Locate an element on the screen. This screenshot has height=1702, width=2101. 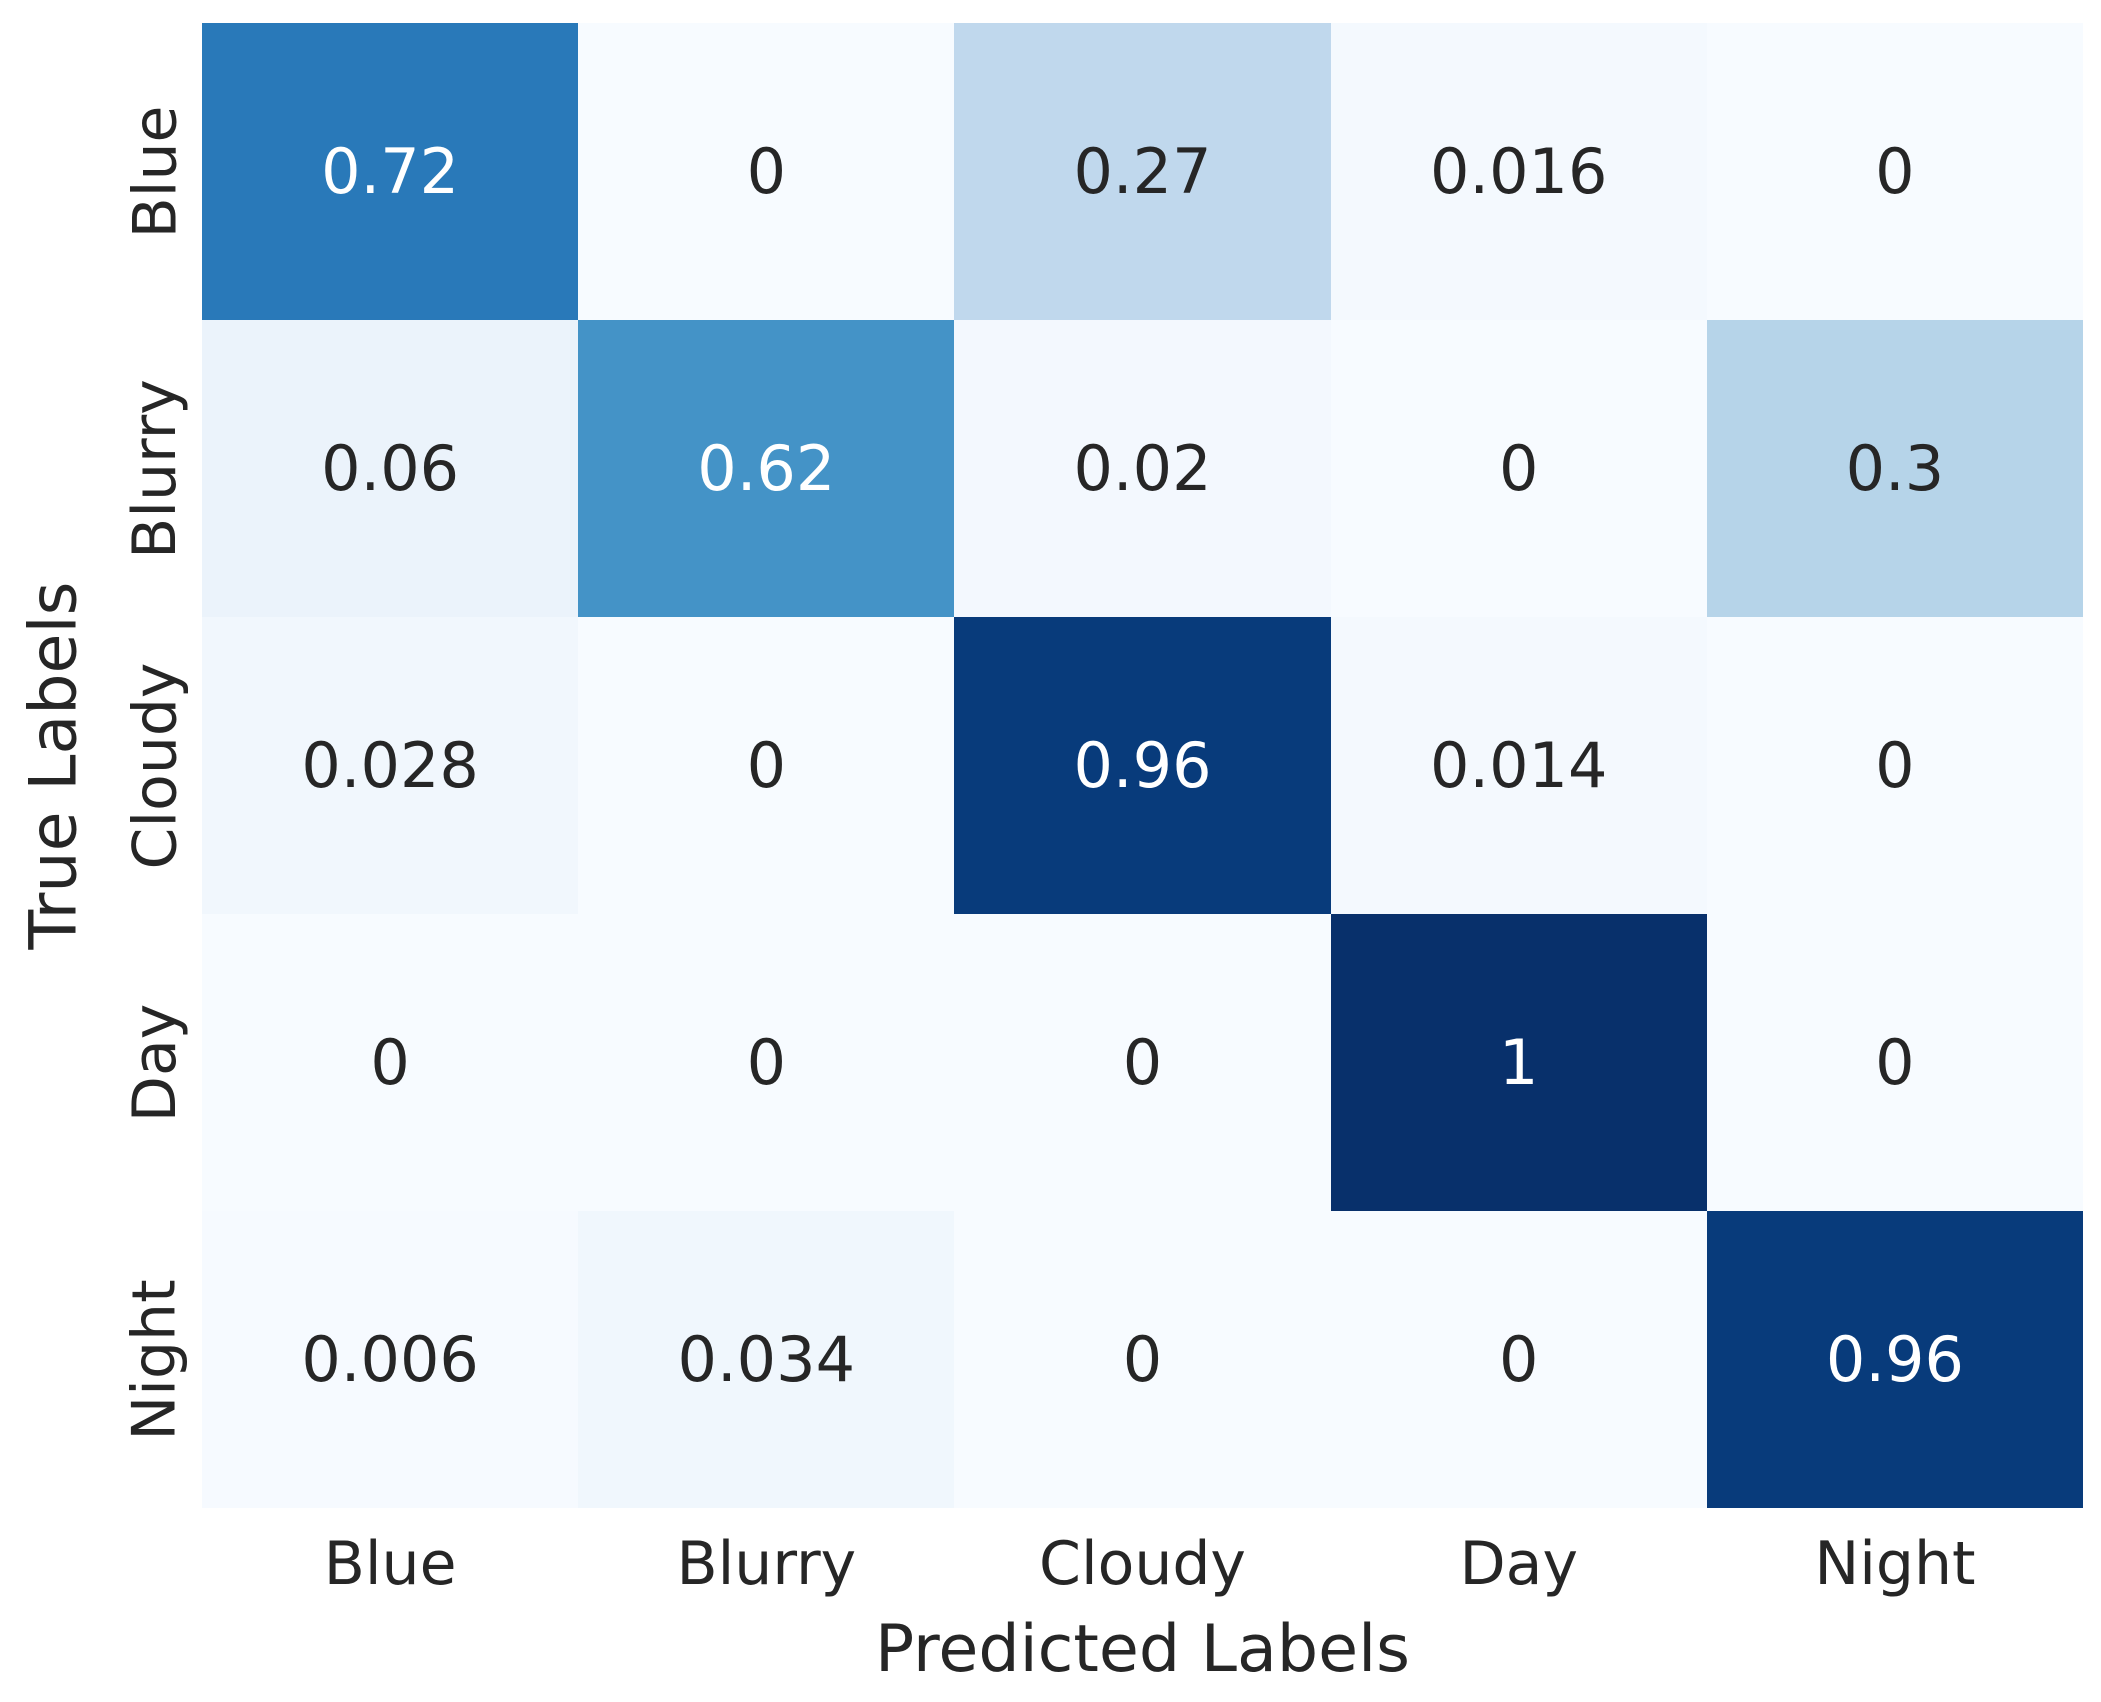
x-tick: Day is located at coordinates (1519, 1564).